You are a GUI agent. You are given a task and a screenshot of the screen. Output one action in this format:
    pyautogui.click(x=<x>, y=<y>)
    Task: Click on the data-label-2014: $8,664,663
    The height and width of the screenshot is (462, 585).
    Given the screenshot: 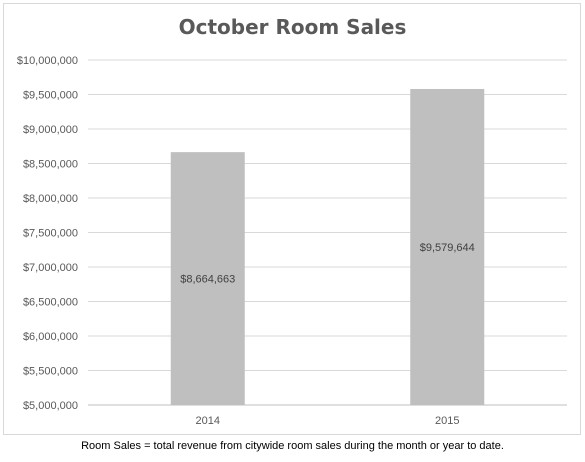 What is the action you would take?
    pyautogui.click(x=207, y=280)
    